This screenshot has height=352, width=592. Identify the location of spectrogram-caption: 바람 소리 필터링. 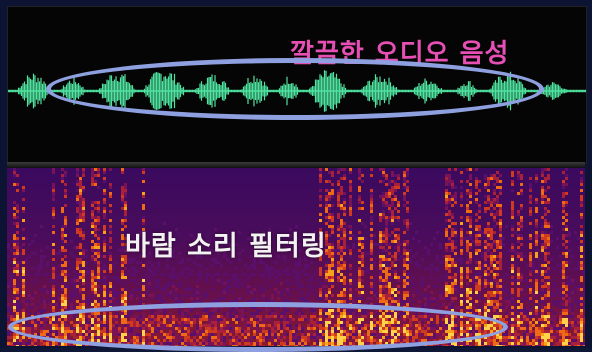
(226, 246).